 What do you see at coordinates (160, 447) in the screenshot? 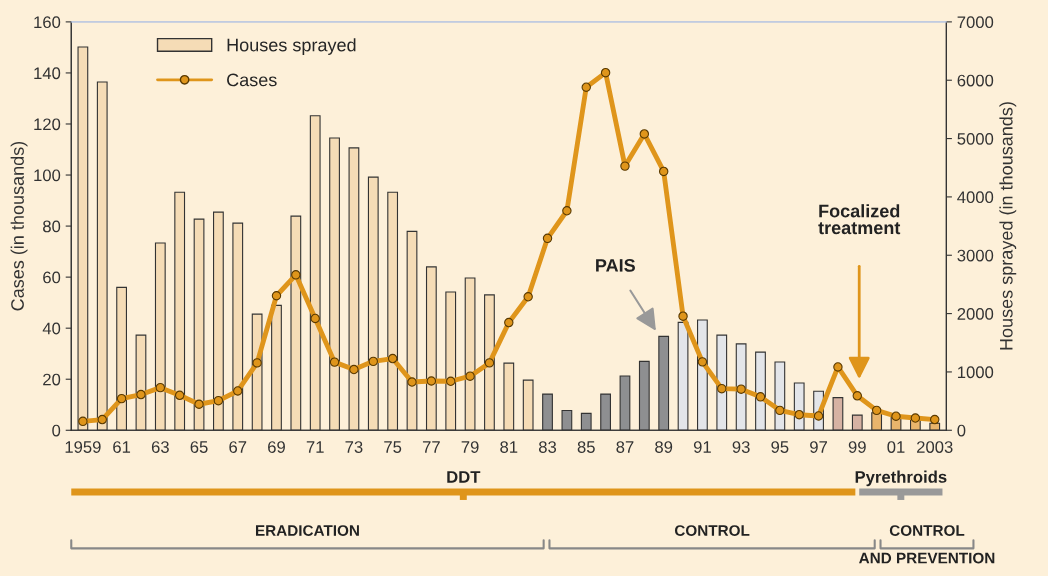
I see `x-tick-label: 63` at bounding box center [160, 447].